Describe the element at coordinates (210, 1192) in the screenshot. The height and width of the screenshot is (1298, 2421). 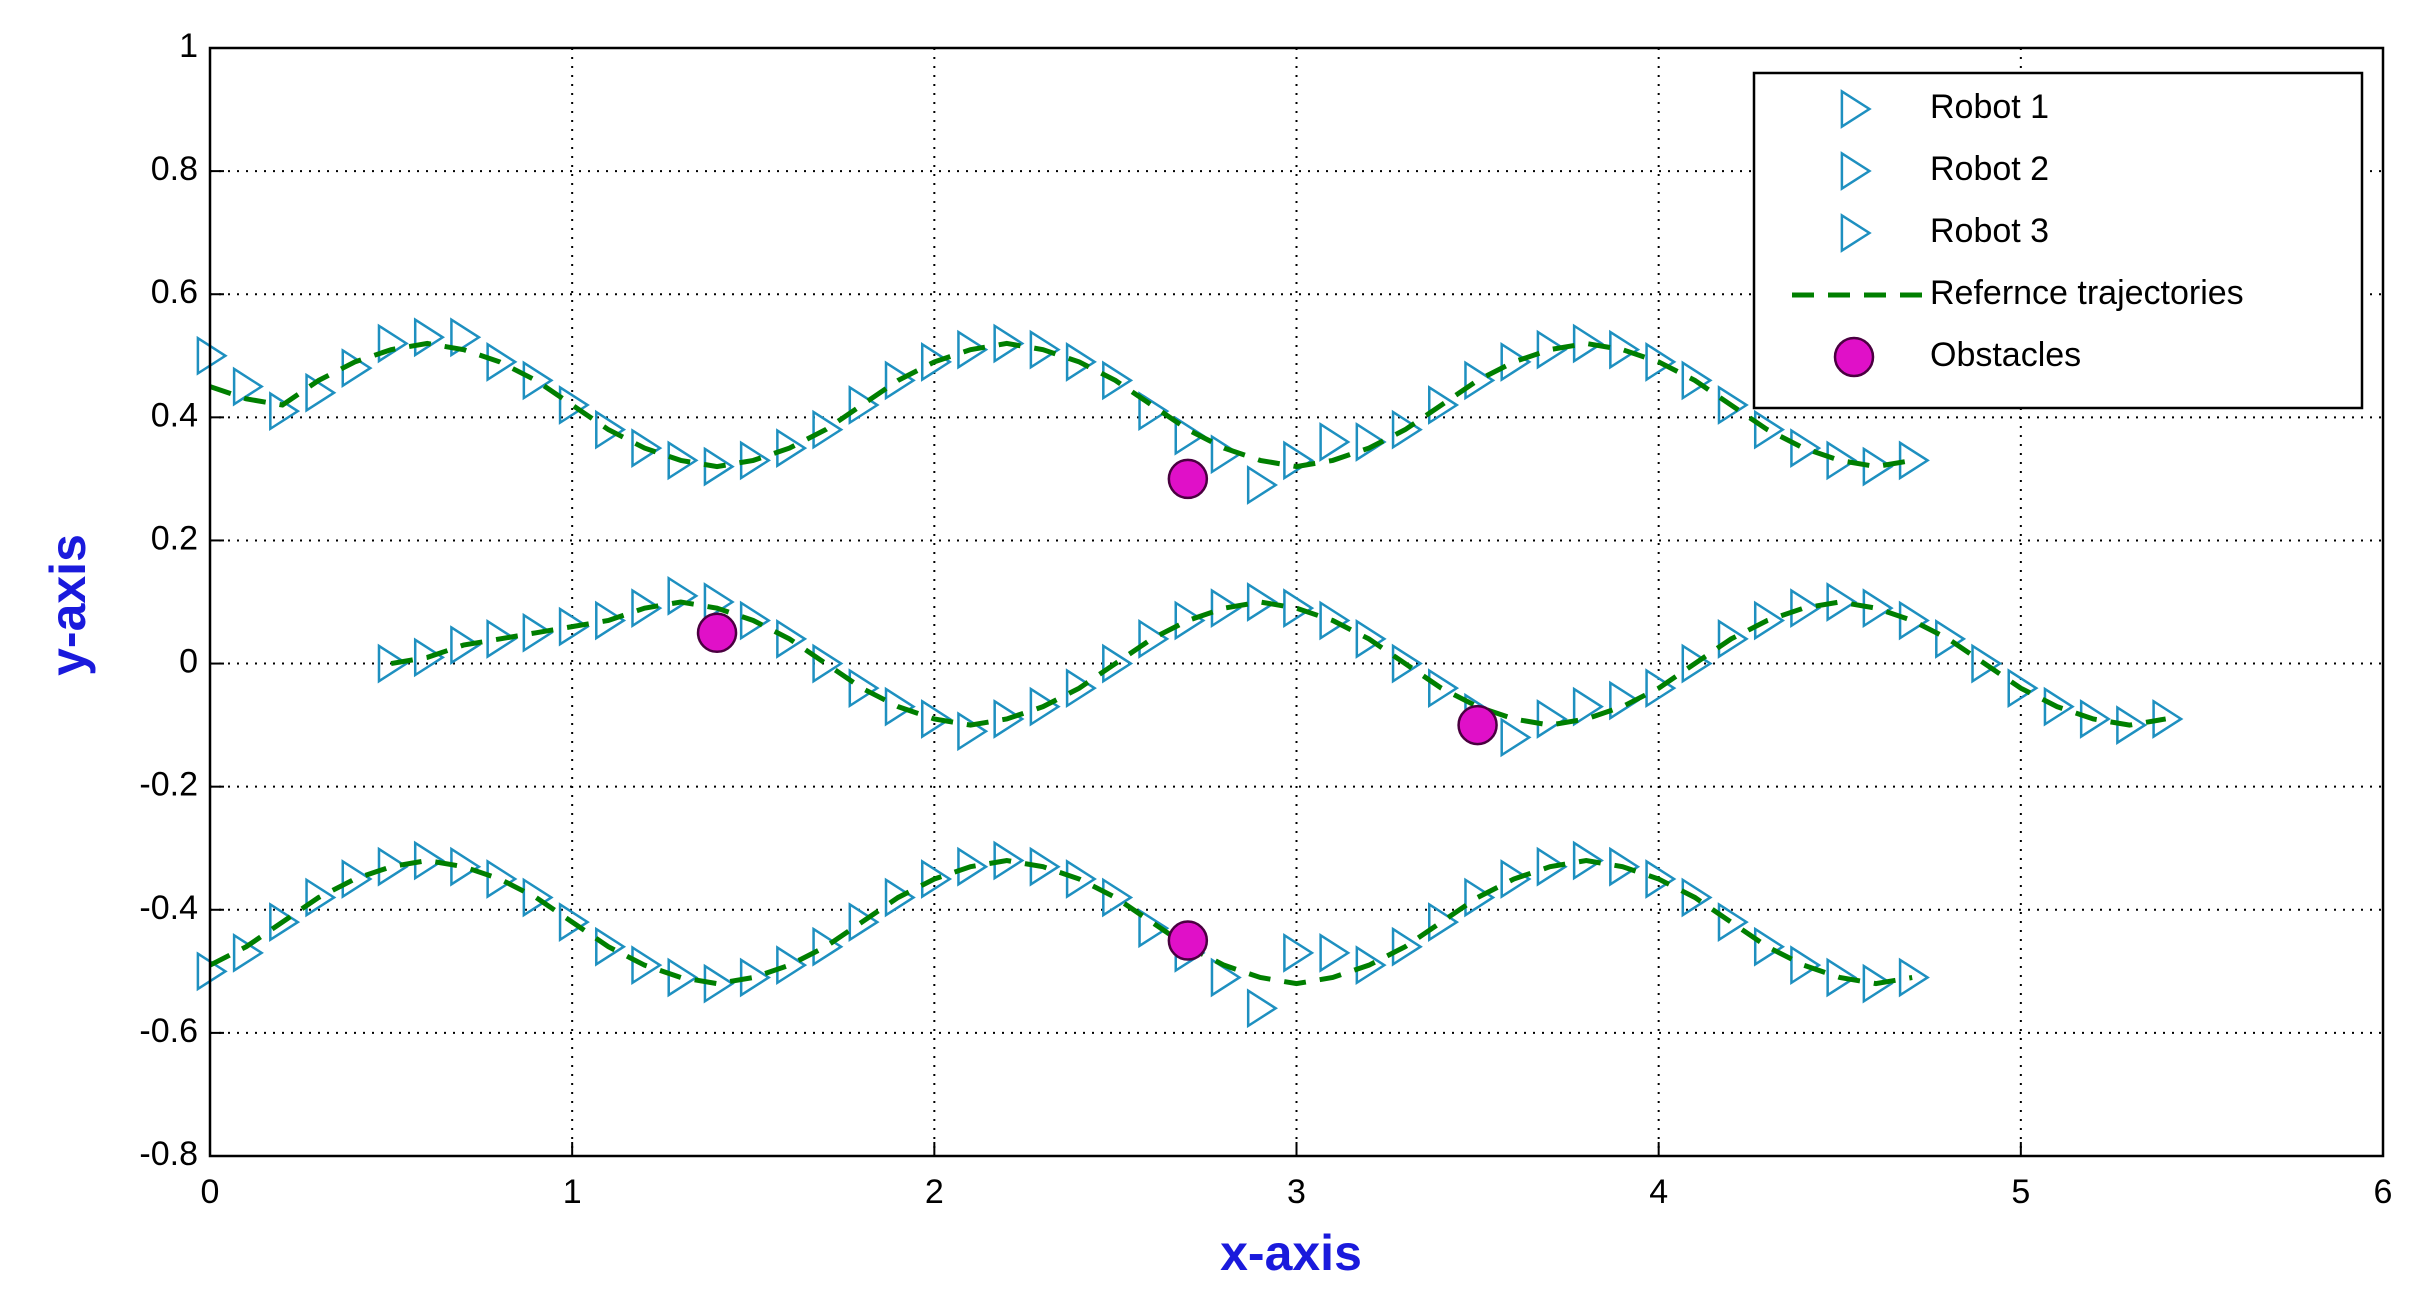
I see `x-tick-label: 0` at that location.